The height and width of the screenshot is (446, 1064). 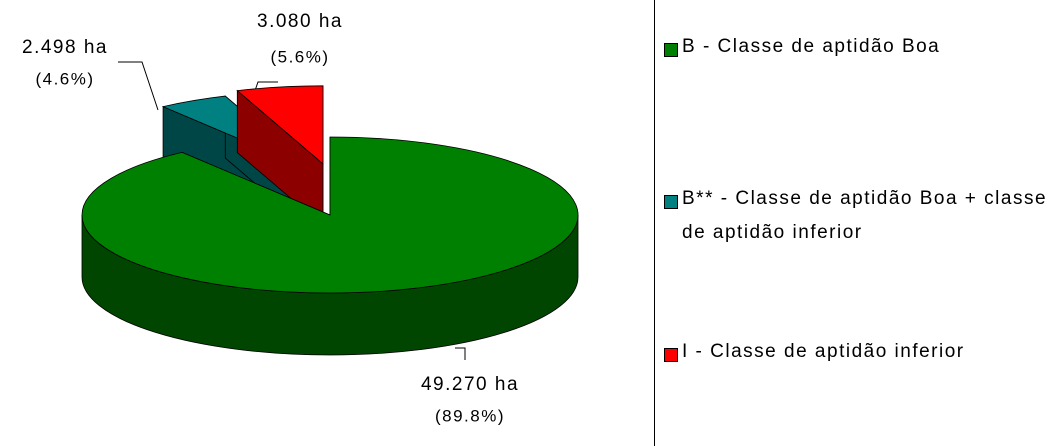 I want to click on value-label: 3.080 ha, so click(x=300, y=21).